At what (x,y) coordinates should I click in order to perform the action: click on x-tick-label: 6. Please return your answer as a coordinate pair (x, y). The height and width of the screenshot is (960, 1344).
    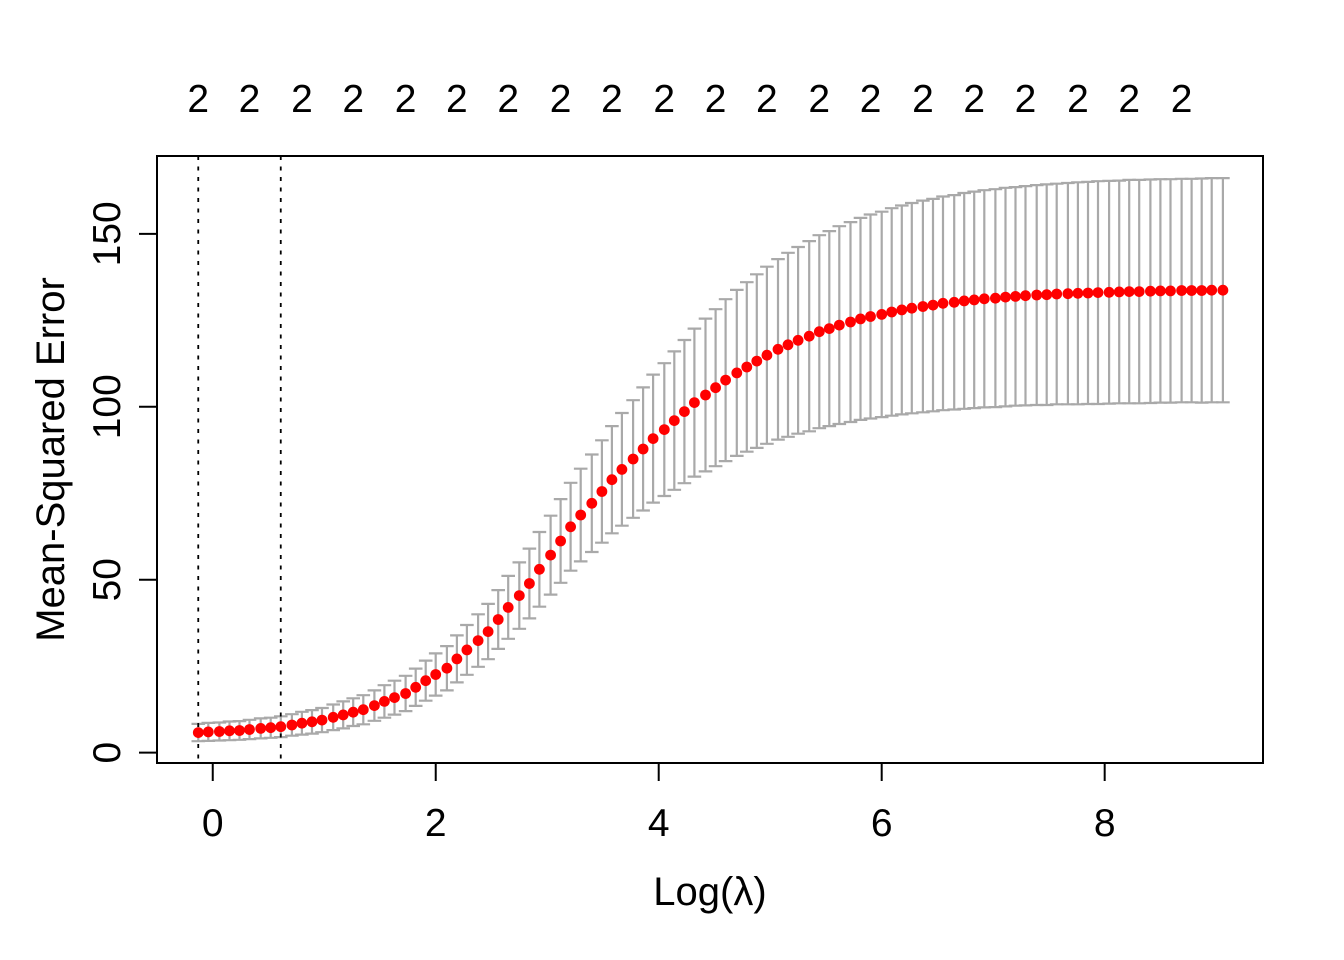
    Looking at the image, I should click on (882, 823).